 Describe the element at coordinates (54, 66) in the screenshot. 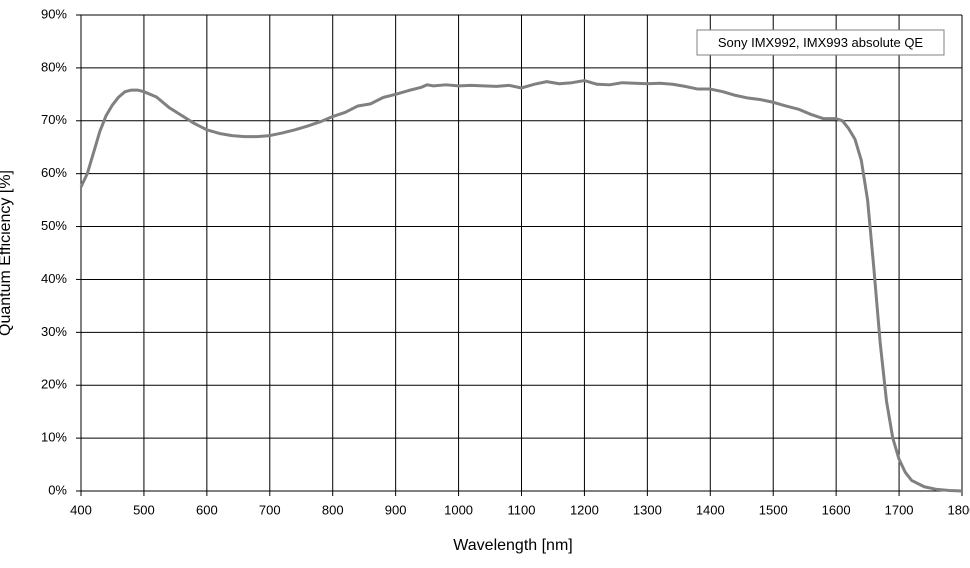

I see `y-tick-label: 80%` at that location.